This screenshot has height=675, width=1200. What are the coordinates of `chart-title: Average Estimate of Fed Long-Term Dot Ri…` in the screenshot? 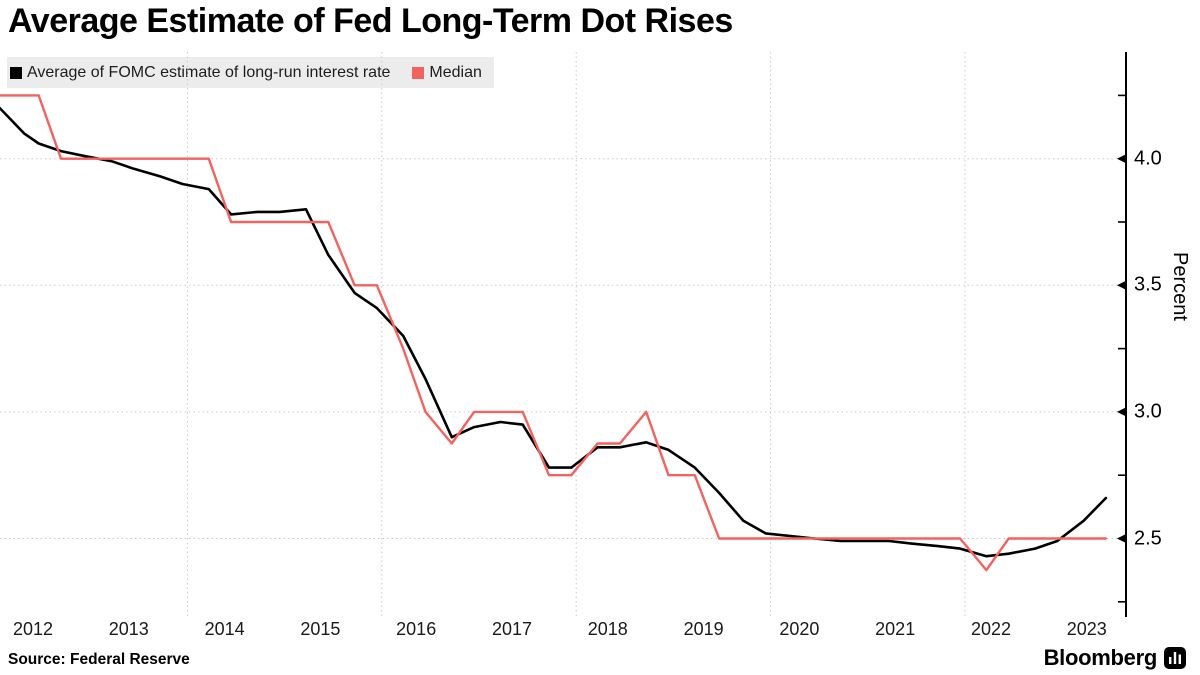 It's located at (370, 21).